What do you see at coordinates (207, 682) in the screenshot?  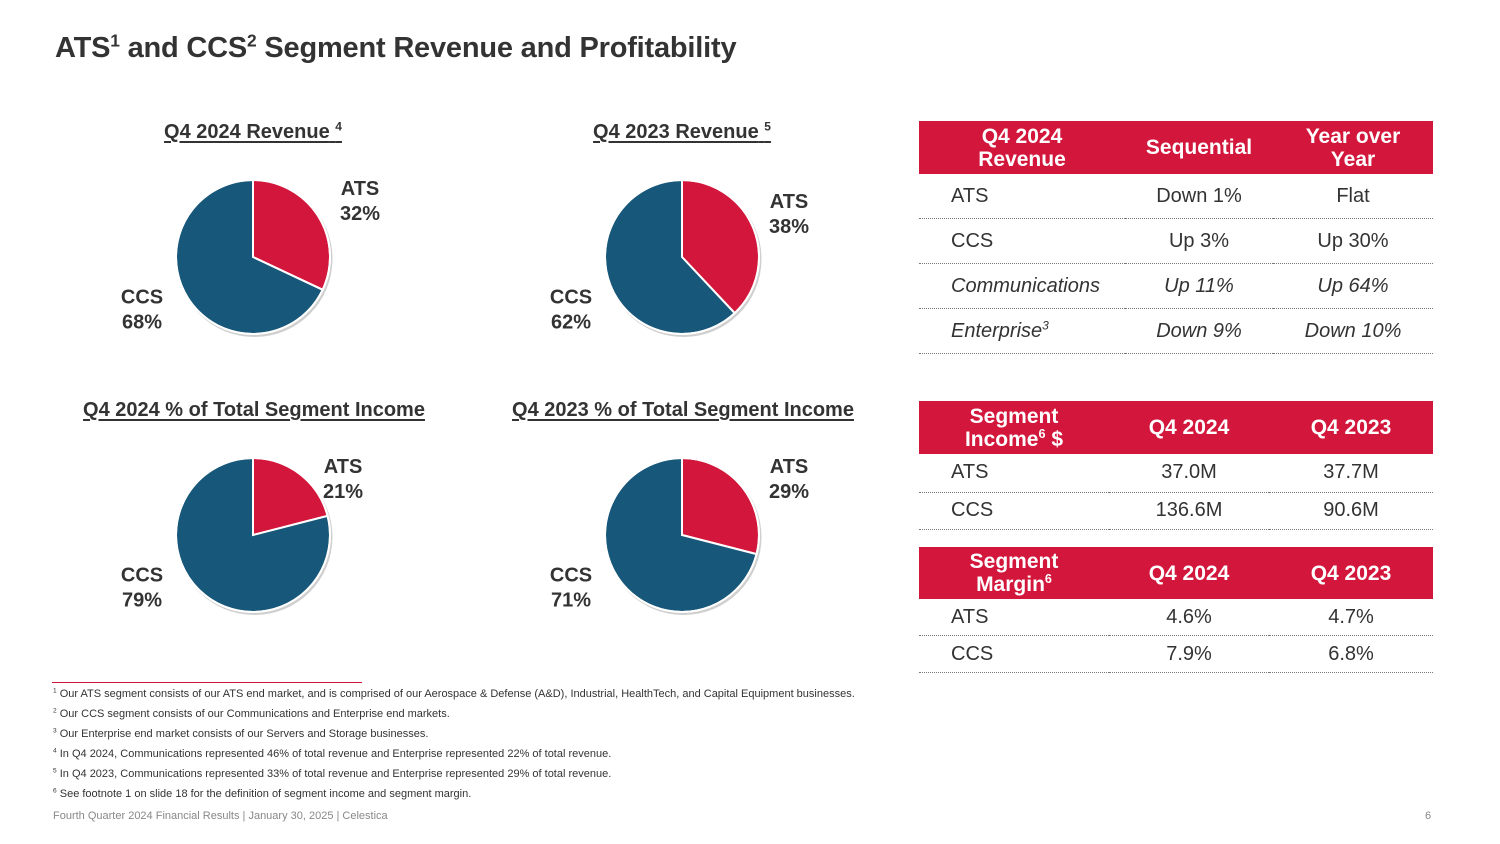 I see `footnote-divider` at bounding box center [207, 682].